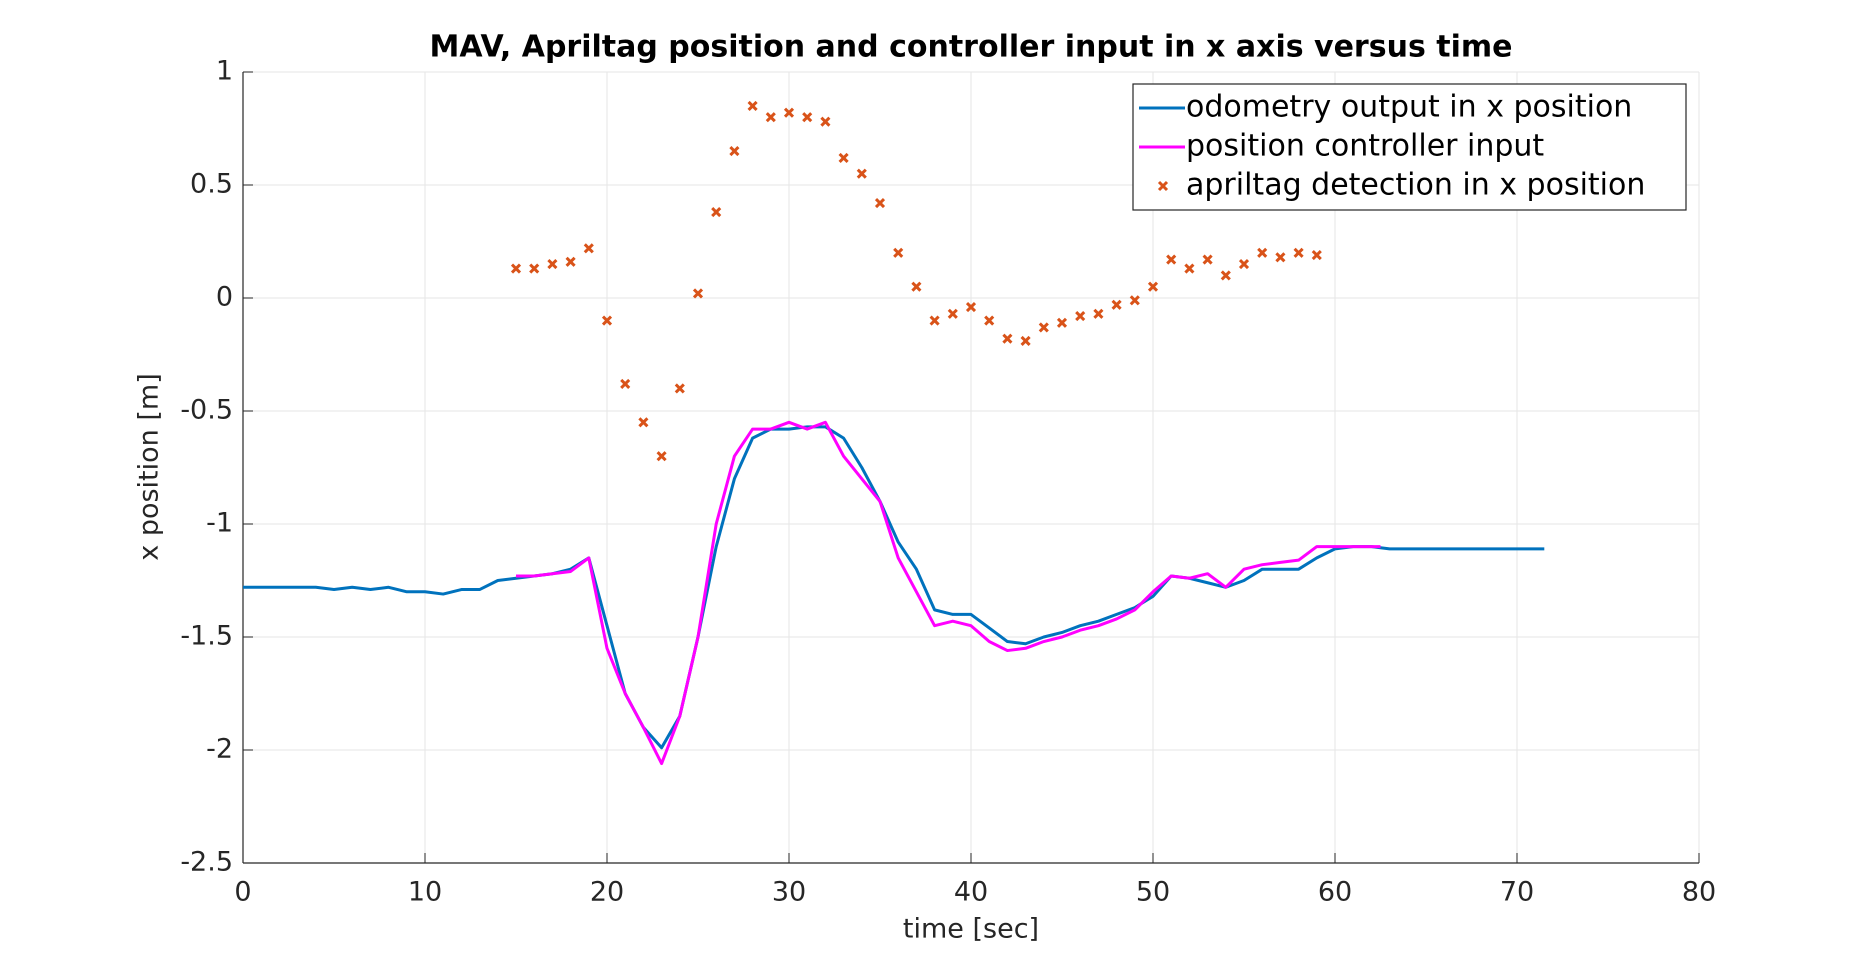  I want to click on x-tick-label: 10, so click(425, 892).